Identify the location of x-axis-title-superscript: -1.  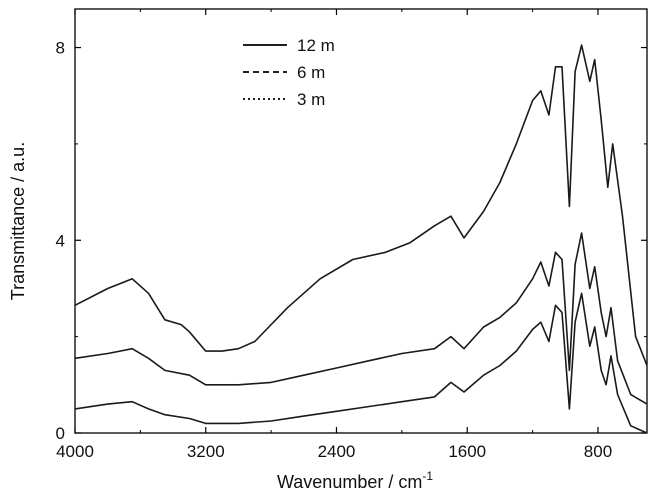
(427, 476).